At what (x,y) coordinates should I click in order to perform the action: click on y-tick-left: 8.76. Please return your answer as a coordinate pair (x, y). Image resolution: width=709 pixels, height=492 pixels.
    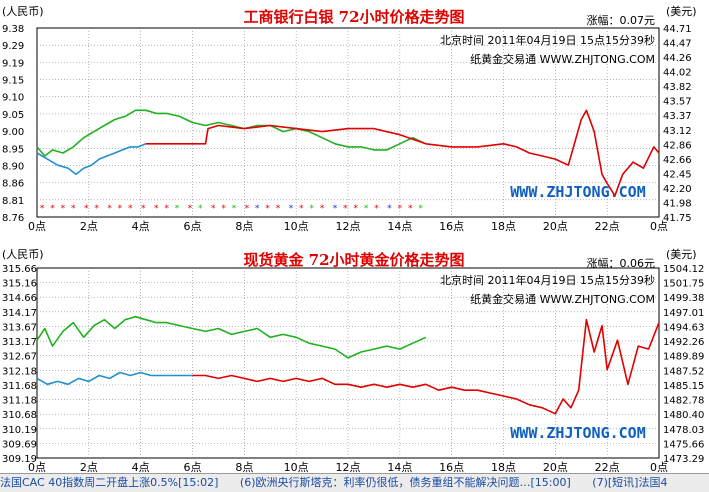
    Looking at the image, I should click on (13, 218).